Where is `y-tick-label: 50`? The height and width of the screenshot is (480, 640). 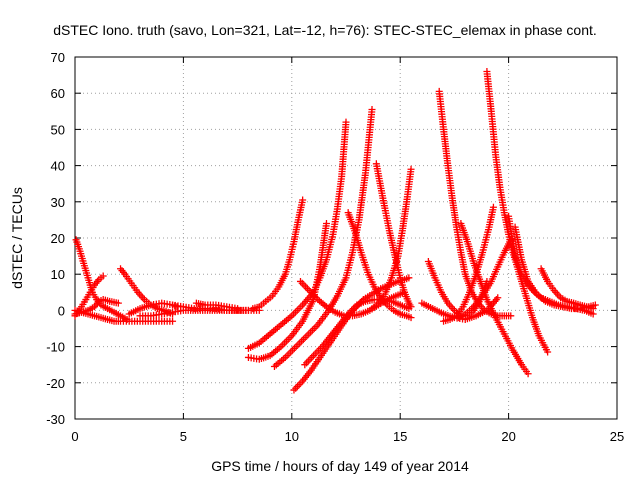
y-tick-label: 50 is located at coordinates (58, 129).